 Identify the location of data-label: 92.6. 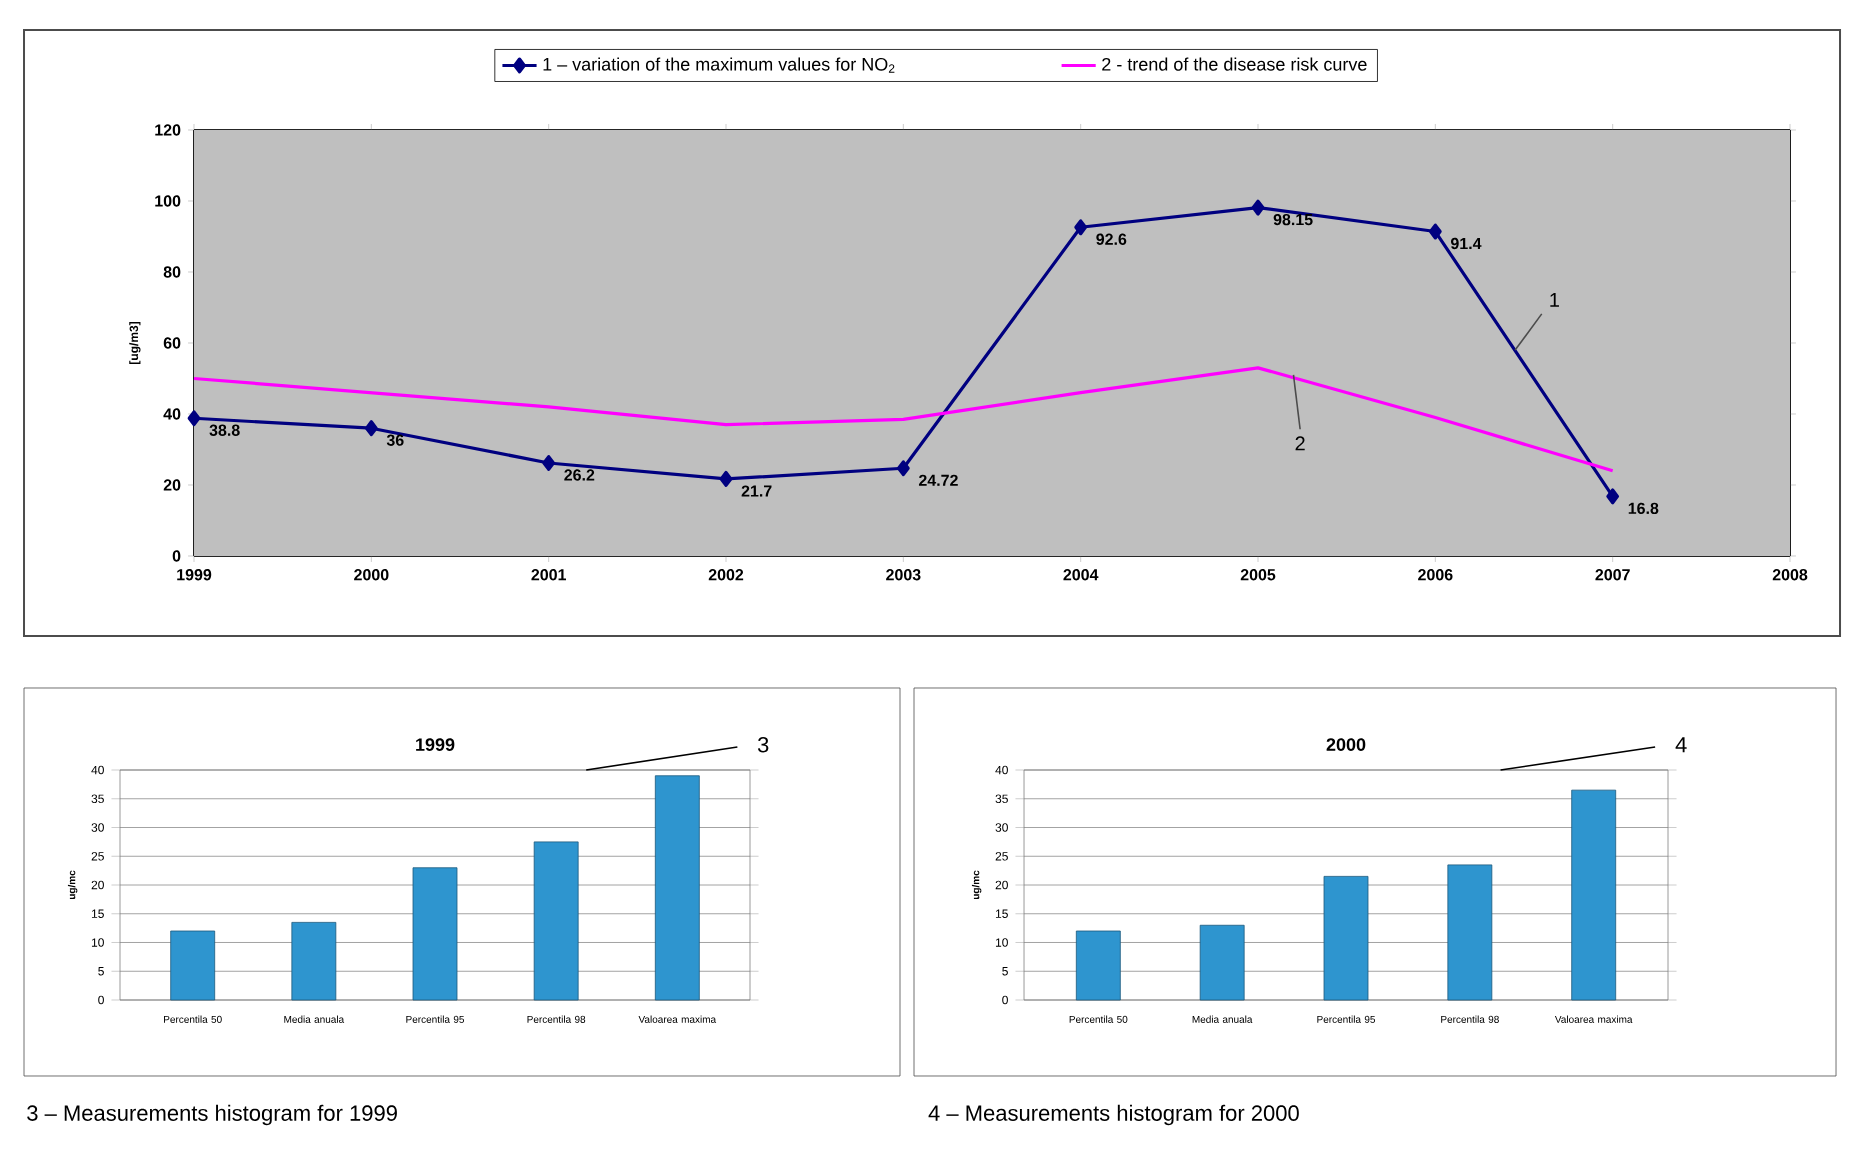
(1111, 239).